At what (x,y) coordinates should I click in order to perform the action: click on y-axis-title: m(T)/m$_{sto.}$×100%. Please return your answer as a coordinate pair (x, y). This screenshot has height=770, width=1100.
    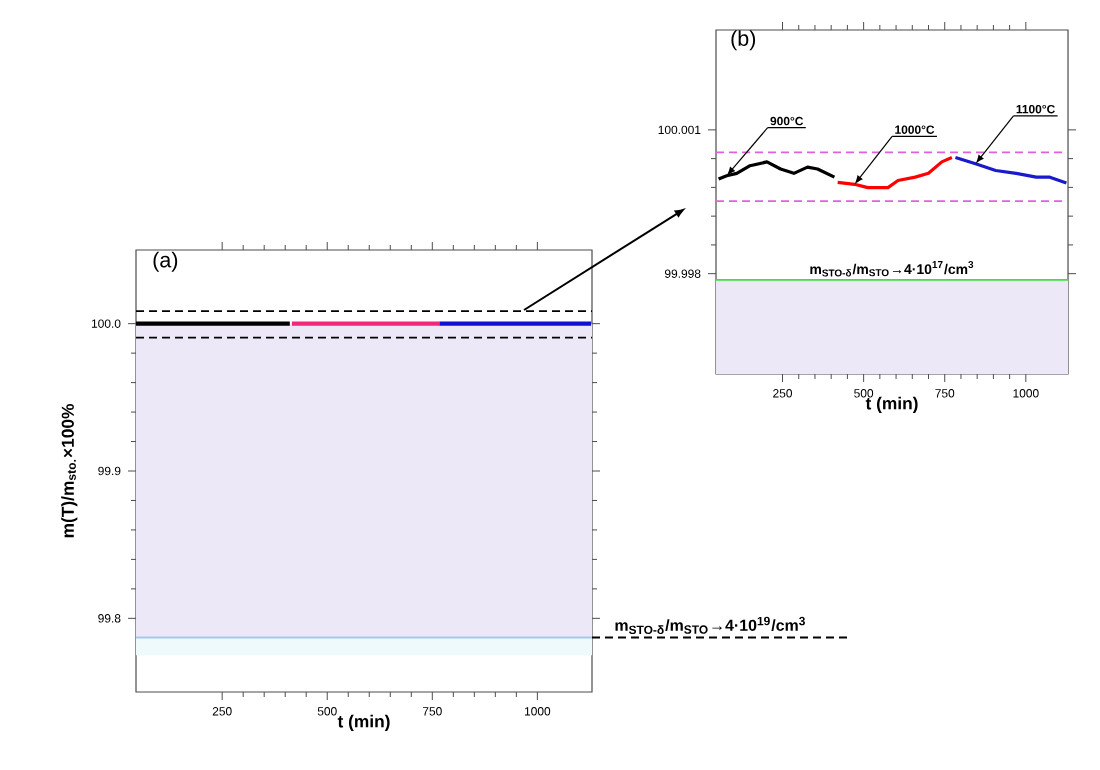
    Looking at the image, I should click on (69, 471).